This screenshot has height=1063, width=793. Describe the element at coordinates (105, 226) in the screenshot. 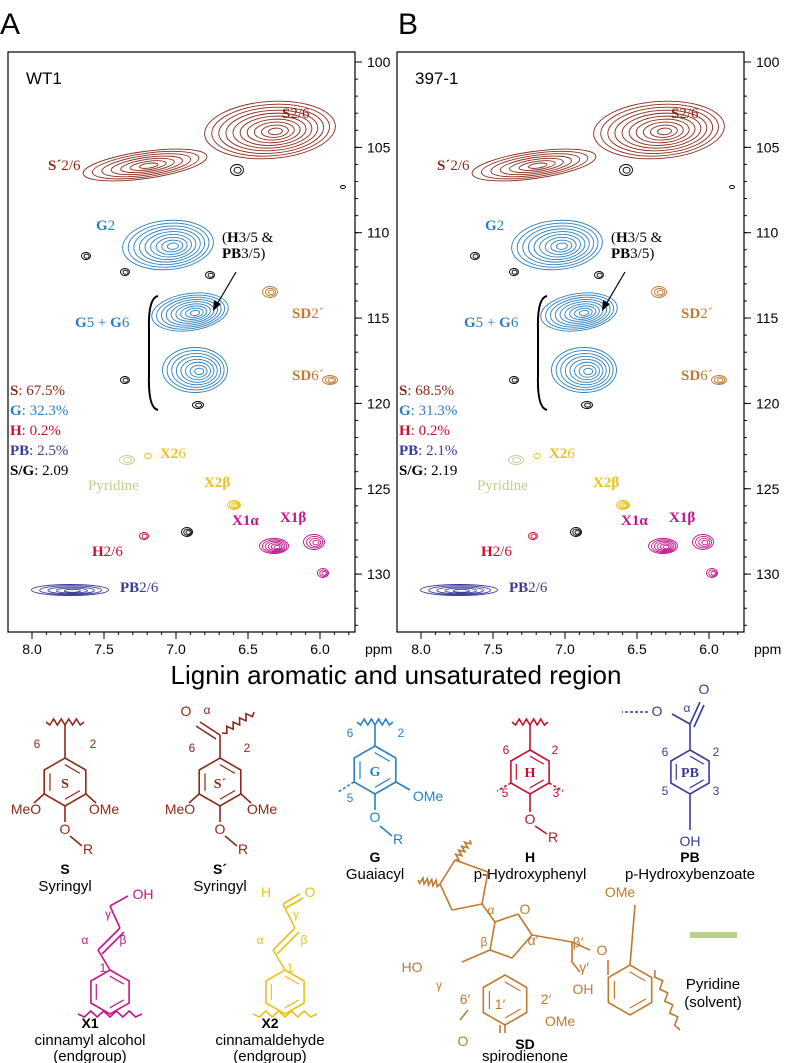

I see `peak-label: G2` at that location.